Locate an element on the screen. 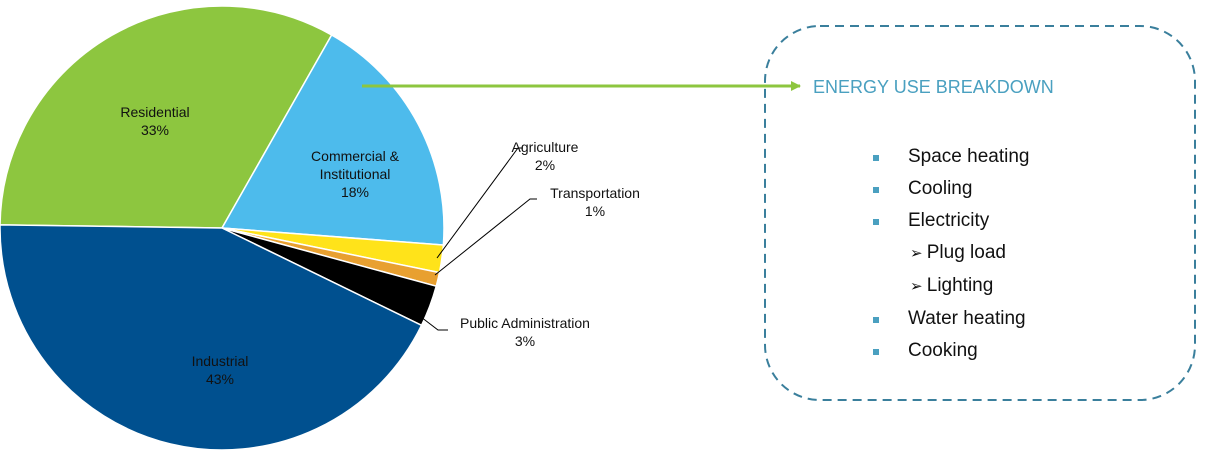 Image resolution: width=1215 pixels, height=455 pixels. slice-name: Commercial & Institutional is located at coordinates (355, 165).